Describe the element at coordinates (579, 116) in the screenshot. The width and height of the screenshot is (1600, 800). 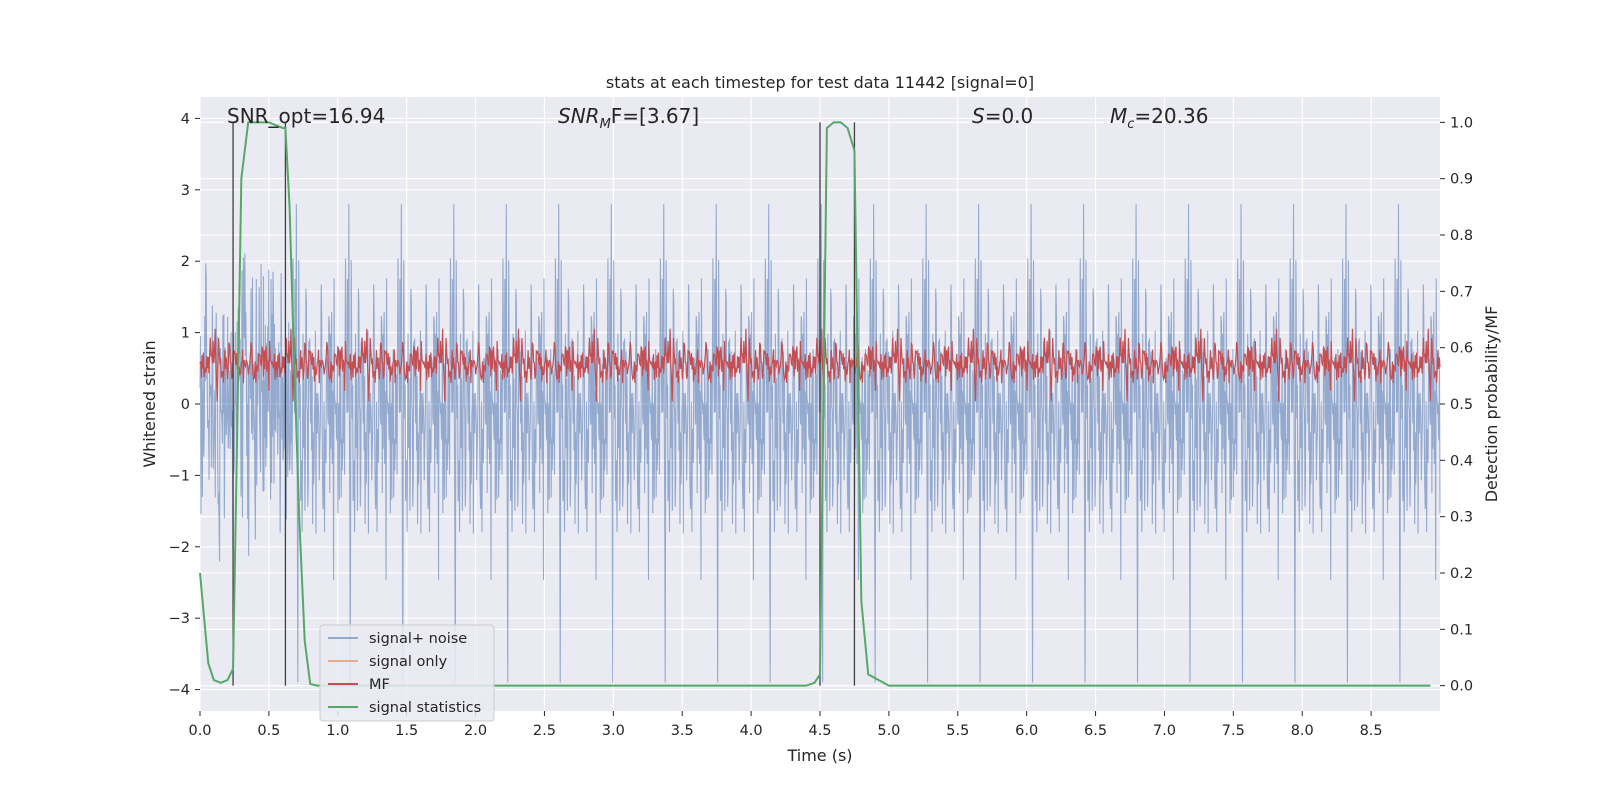
I see `snr-mf-base: SNR` at that location.